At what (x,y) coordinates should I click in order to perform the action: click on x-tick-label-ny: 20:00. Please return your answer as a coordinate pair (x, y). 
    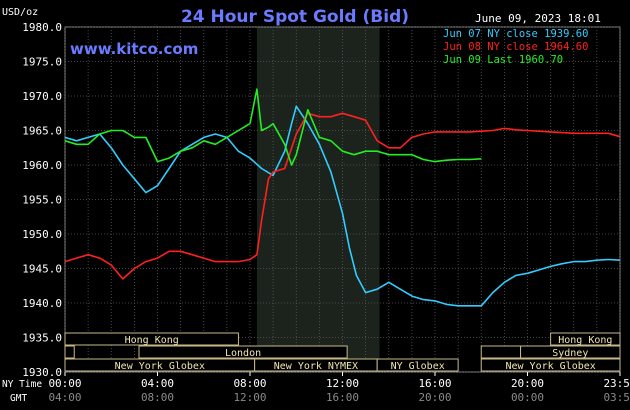
    Looking at the image, I should click on (527, 383).